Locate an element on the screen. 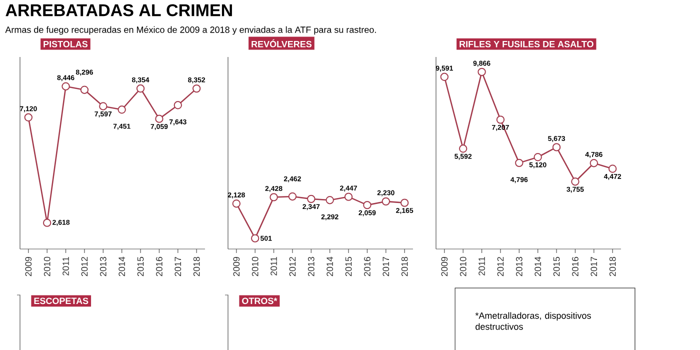 The width and height of the screenshot is (700, 350). chart-title: RIFLES Y FUSILES DE ASALTO is located at coordinates (527, 44).